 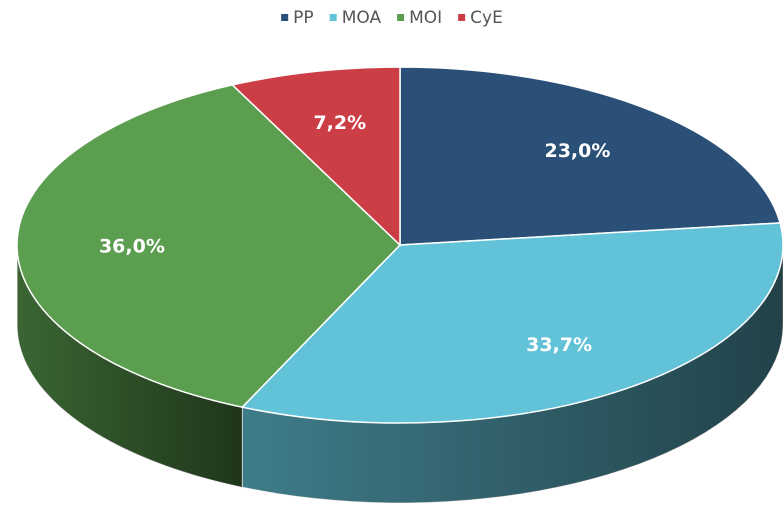 I want to click on data-label: 23,0%, so click(x=577, y=151).